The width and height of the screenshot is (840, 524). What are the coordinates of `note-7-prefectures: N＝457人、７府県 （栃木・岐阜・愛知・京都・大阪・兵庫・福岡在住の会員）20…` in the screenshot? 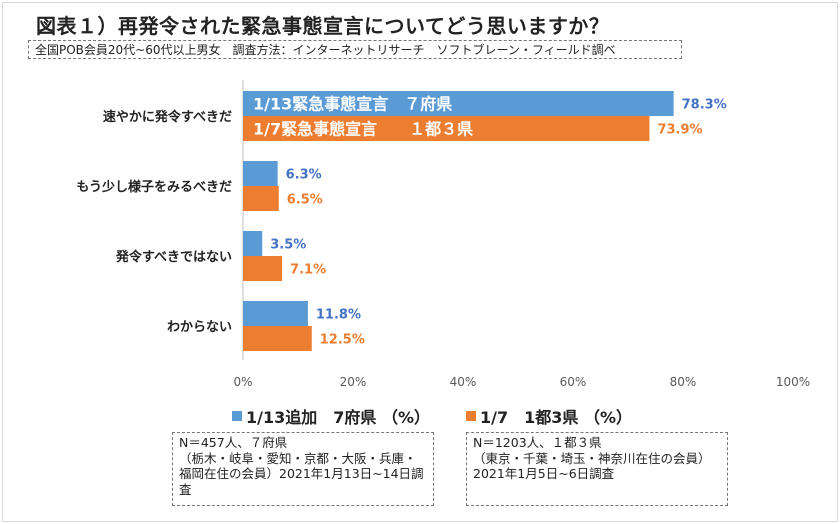 It's located at (303, 469).